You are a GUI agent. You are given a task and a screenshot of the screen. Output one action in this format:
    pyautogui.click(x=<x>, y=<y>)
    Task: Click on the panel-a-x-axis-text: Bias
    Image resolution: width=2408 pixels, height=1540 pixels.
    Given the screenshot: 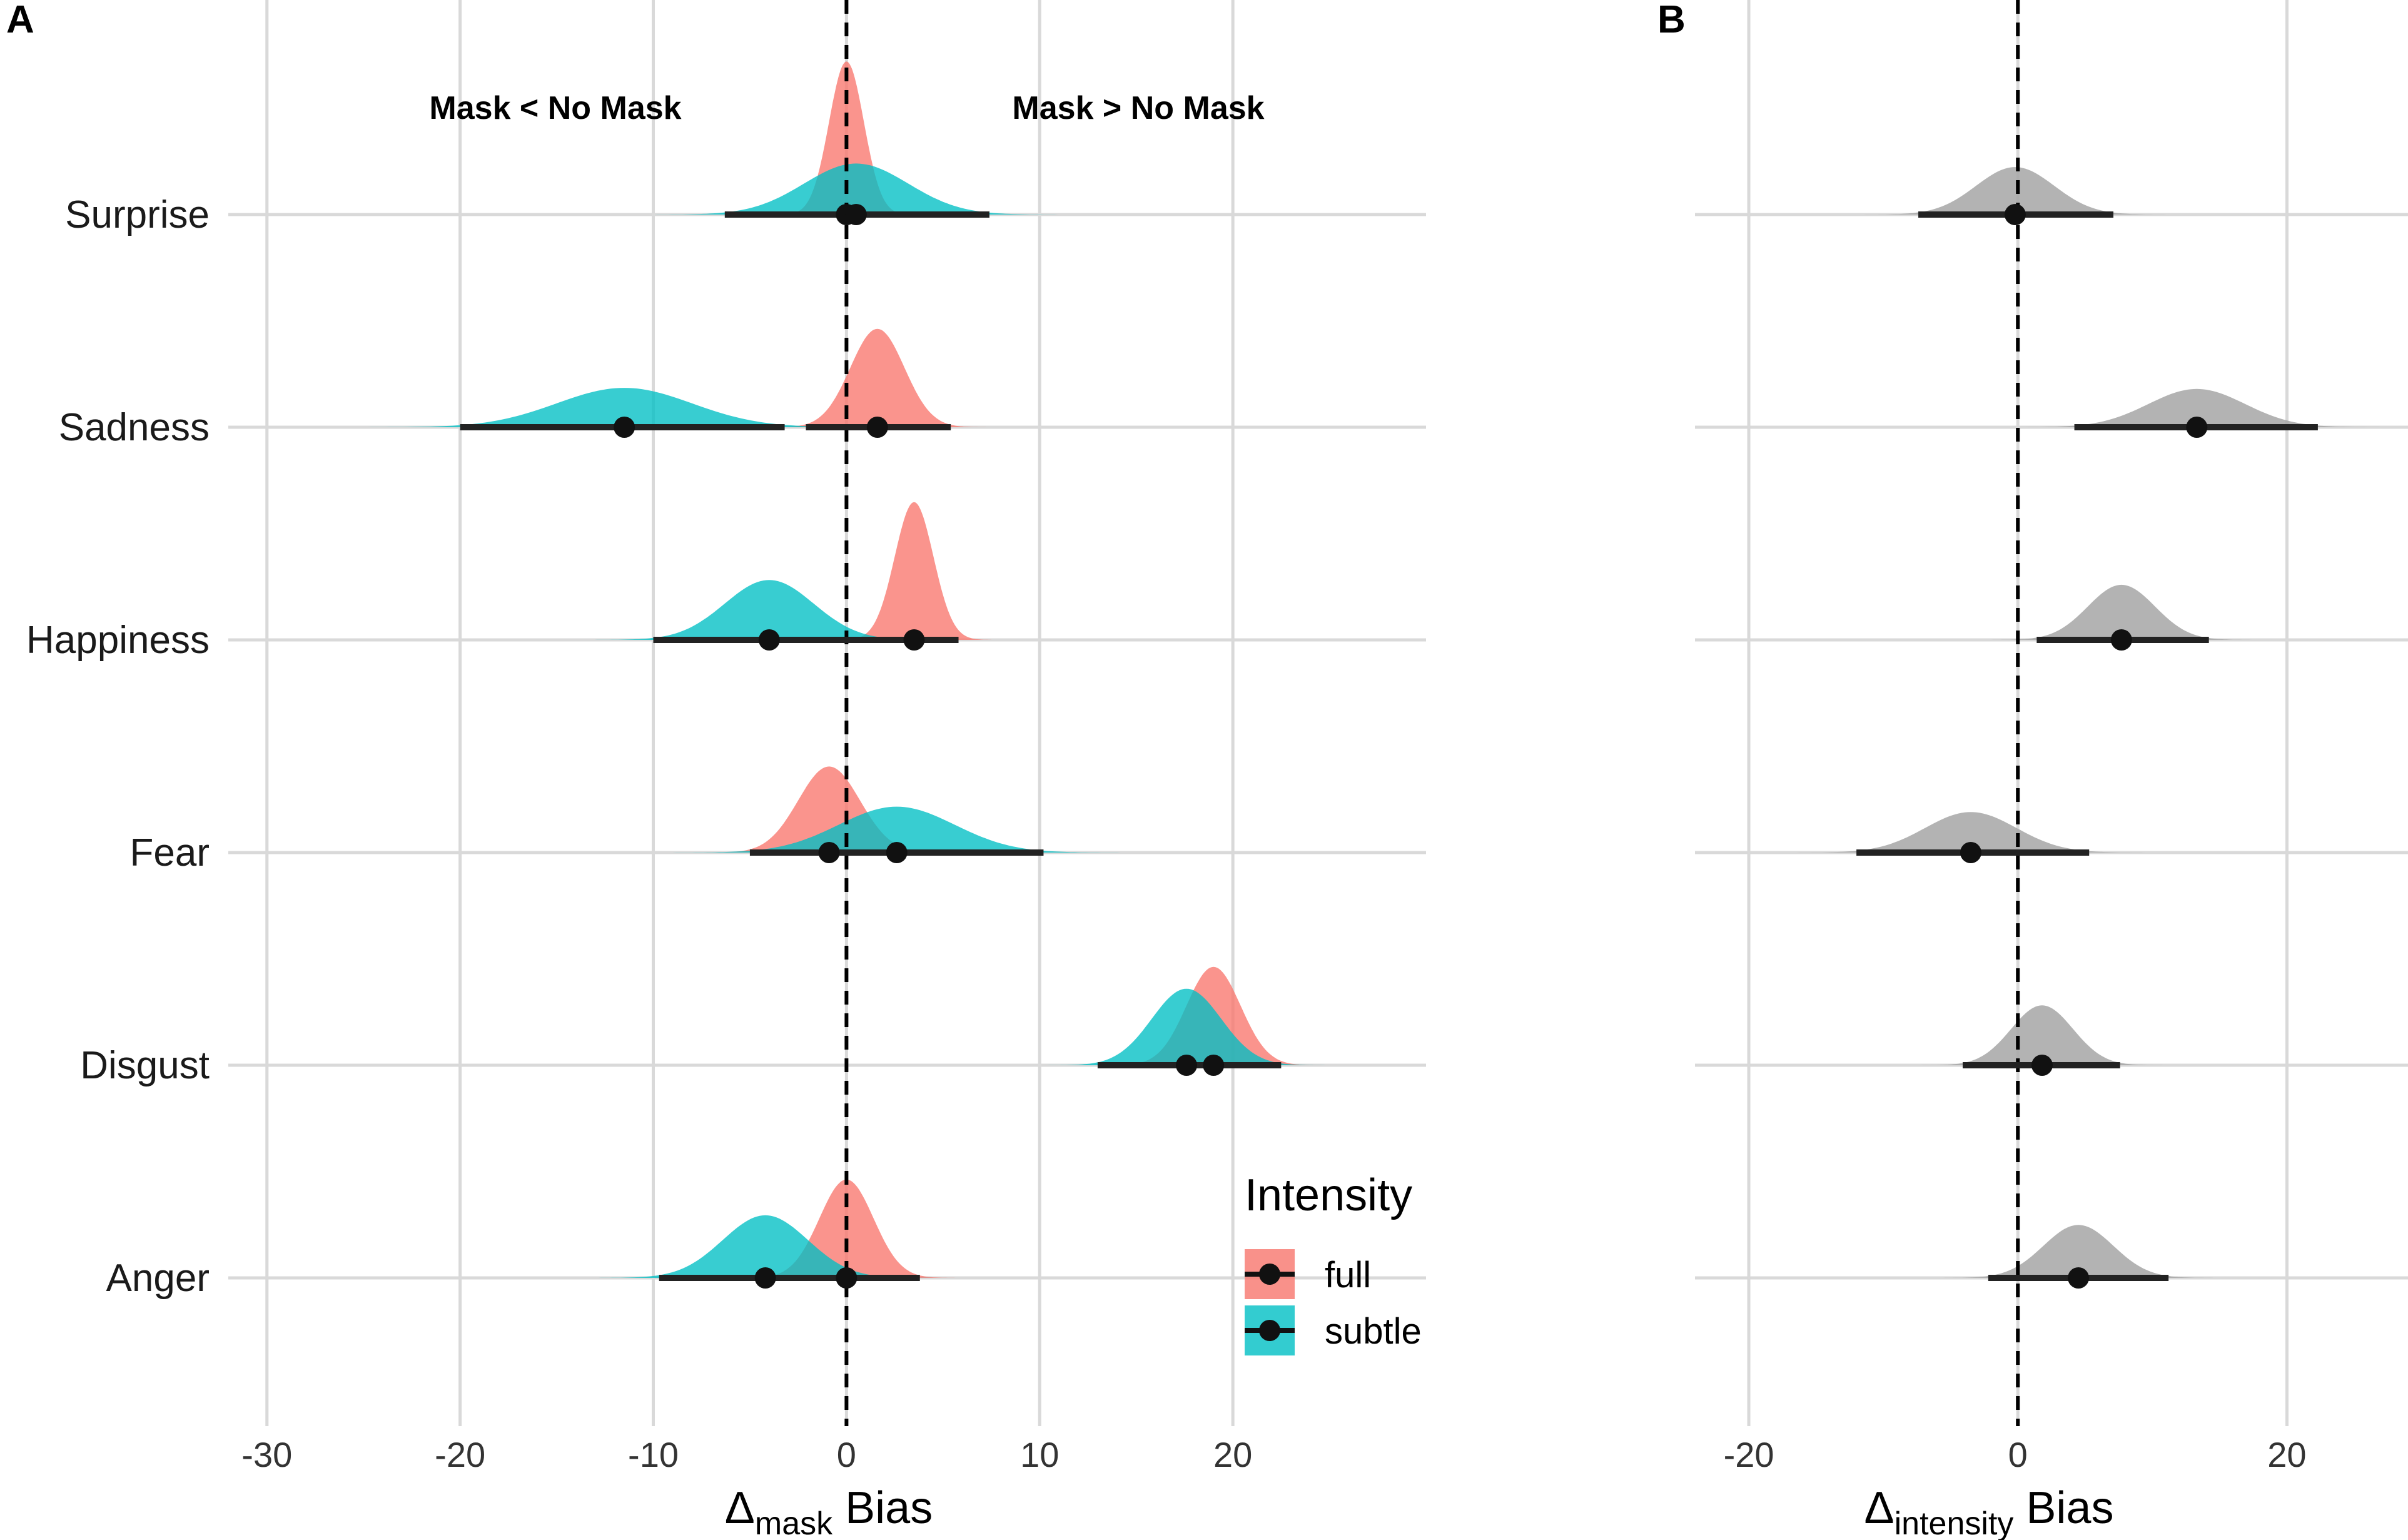 What is the action you would take?
    pyautogui.click(x=882, y=1508)
    